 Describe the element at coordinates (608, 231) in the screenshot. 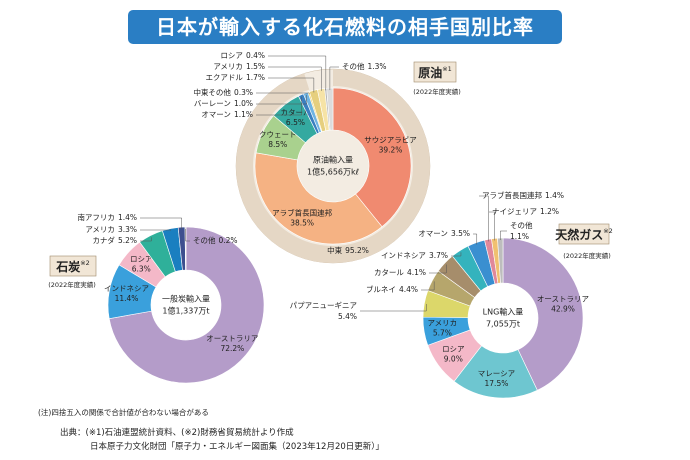

I see `chart-title-note: ※2` at that location.